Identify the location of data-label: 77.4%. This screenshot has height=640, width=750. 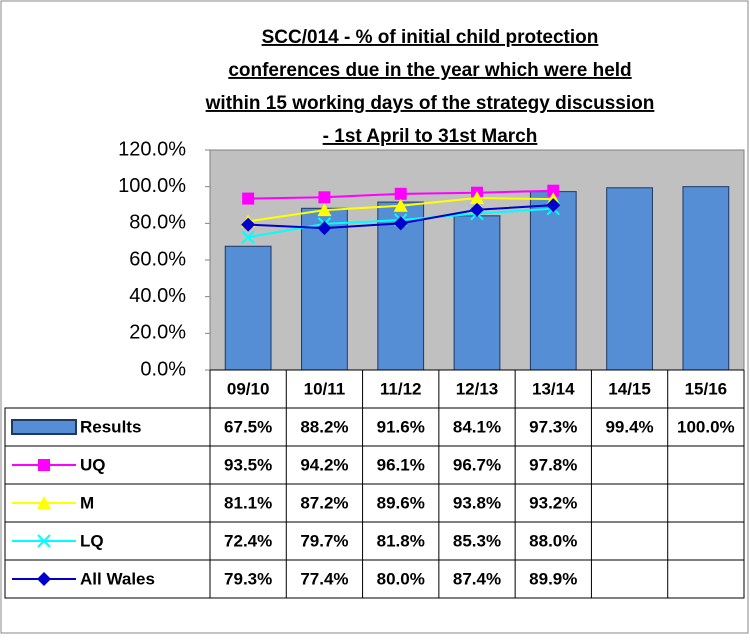
(324, 578).